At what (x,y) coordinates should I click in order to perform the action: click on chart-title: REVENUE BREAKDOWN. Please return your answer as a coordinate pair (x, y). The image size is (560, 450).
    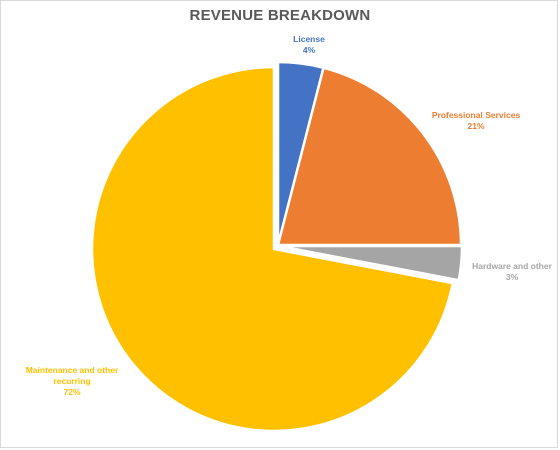
    Looking at the image, I should click on (280, 15).